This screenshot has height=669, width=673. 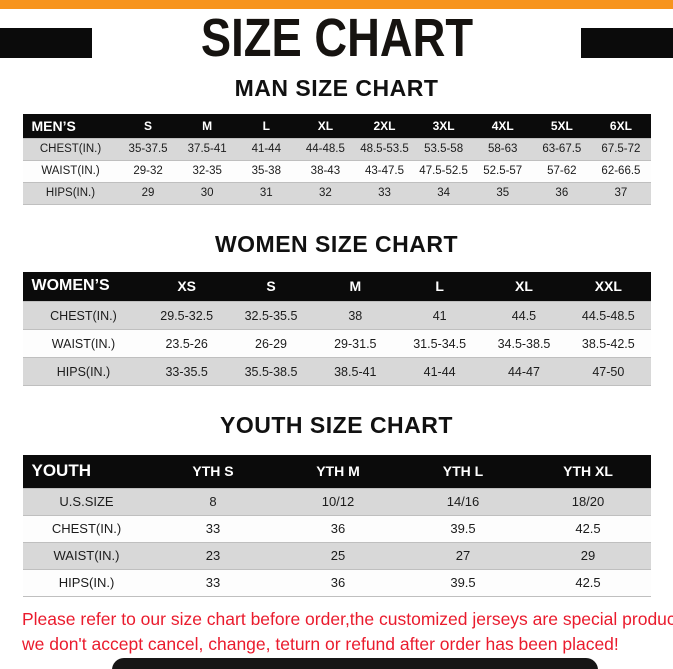 What do you see at coordinates (621, 193) in the screenshot?
I see `measure-value-cell: 37` at bounding box center [621, 193].